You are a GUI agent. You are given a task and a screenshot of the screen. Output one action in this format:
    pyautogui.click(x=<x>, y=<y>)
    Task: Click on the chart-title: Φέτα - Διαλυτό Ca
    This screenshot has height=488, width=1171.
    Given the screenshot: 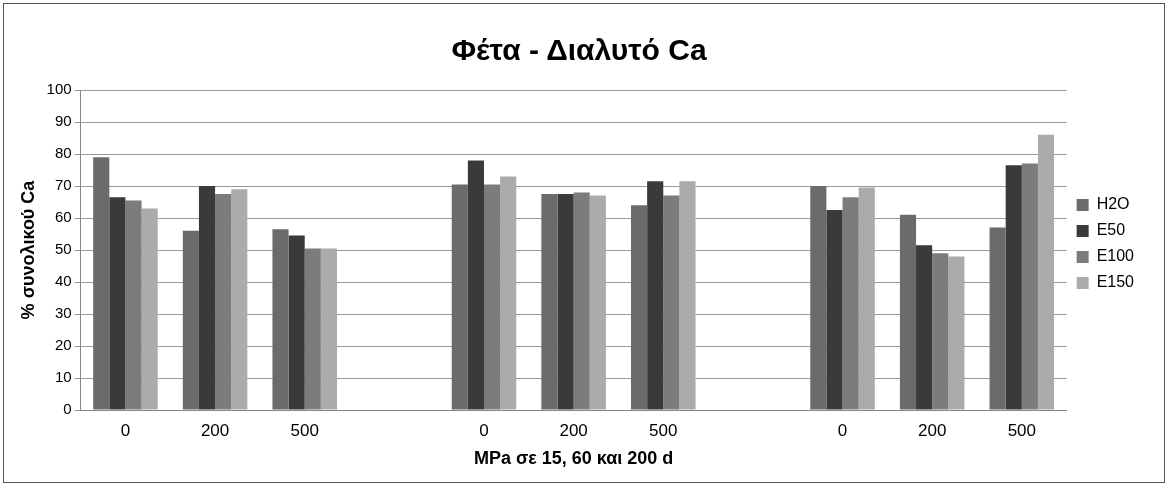 What is the action you would take?
    pyautogui.click(x=579, y=50)
    